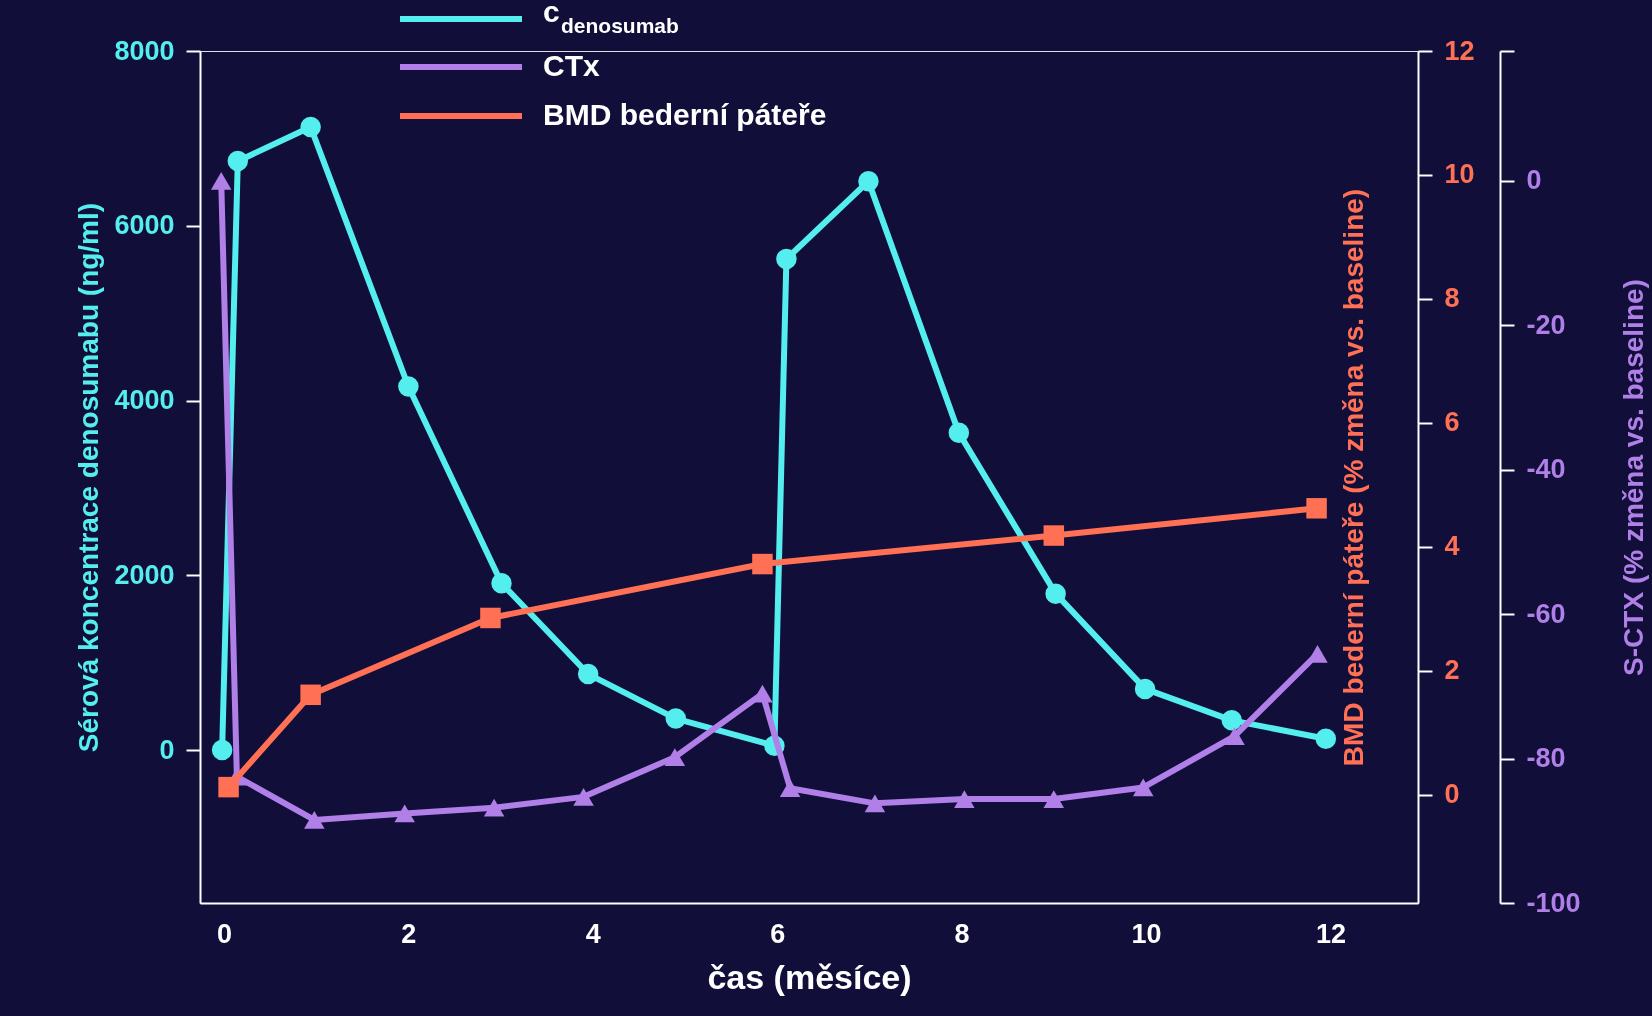 Image resolution: width=1652 pixels, height=1016 pixels. Describe the element at coordinates (1534, 180) in the screenshot. I see `y3-tick-label: 0` at that location.